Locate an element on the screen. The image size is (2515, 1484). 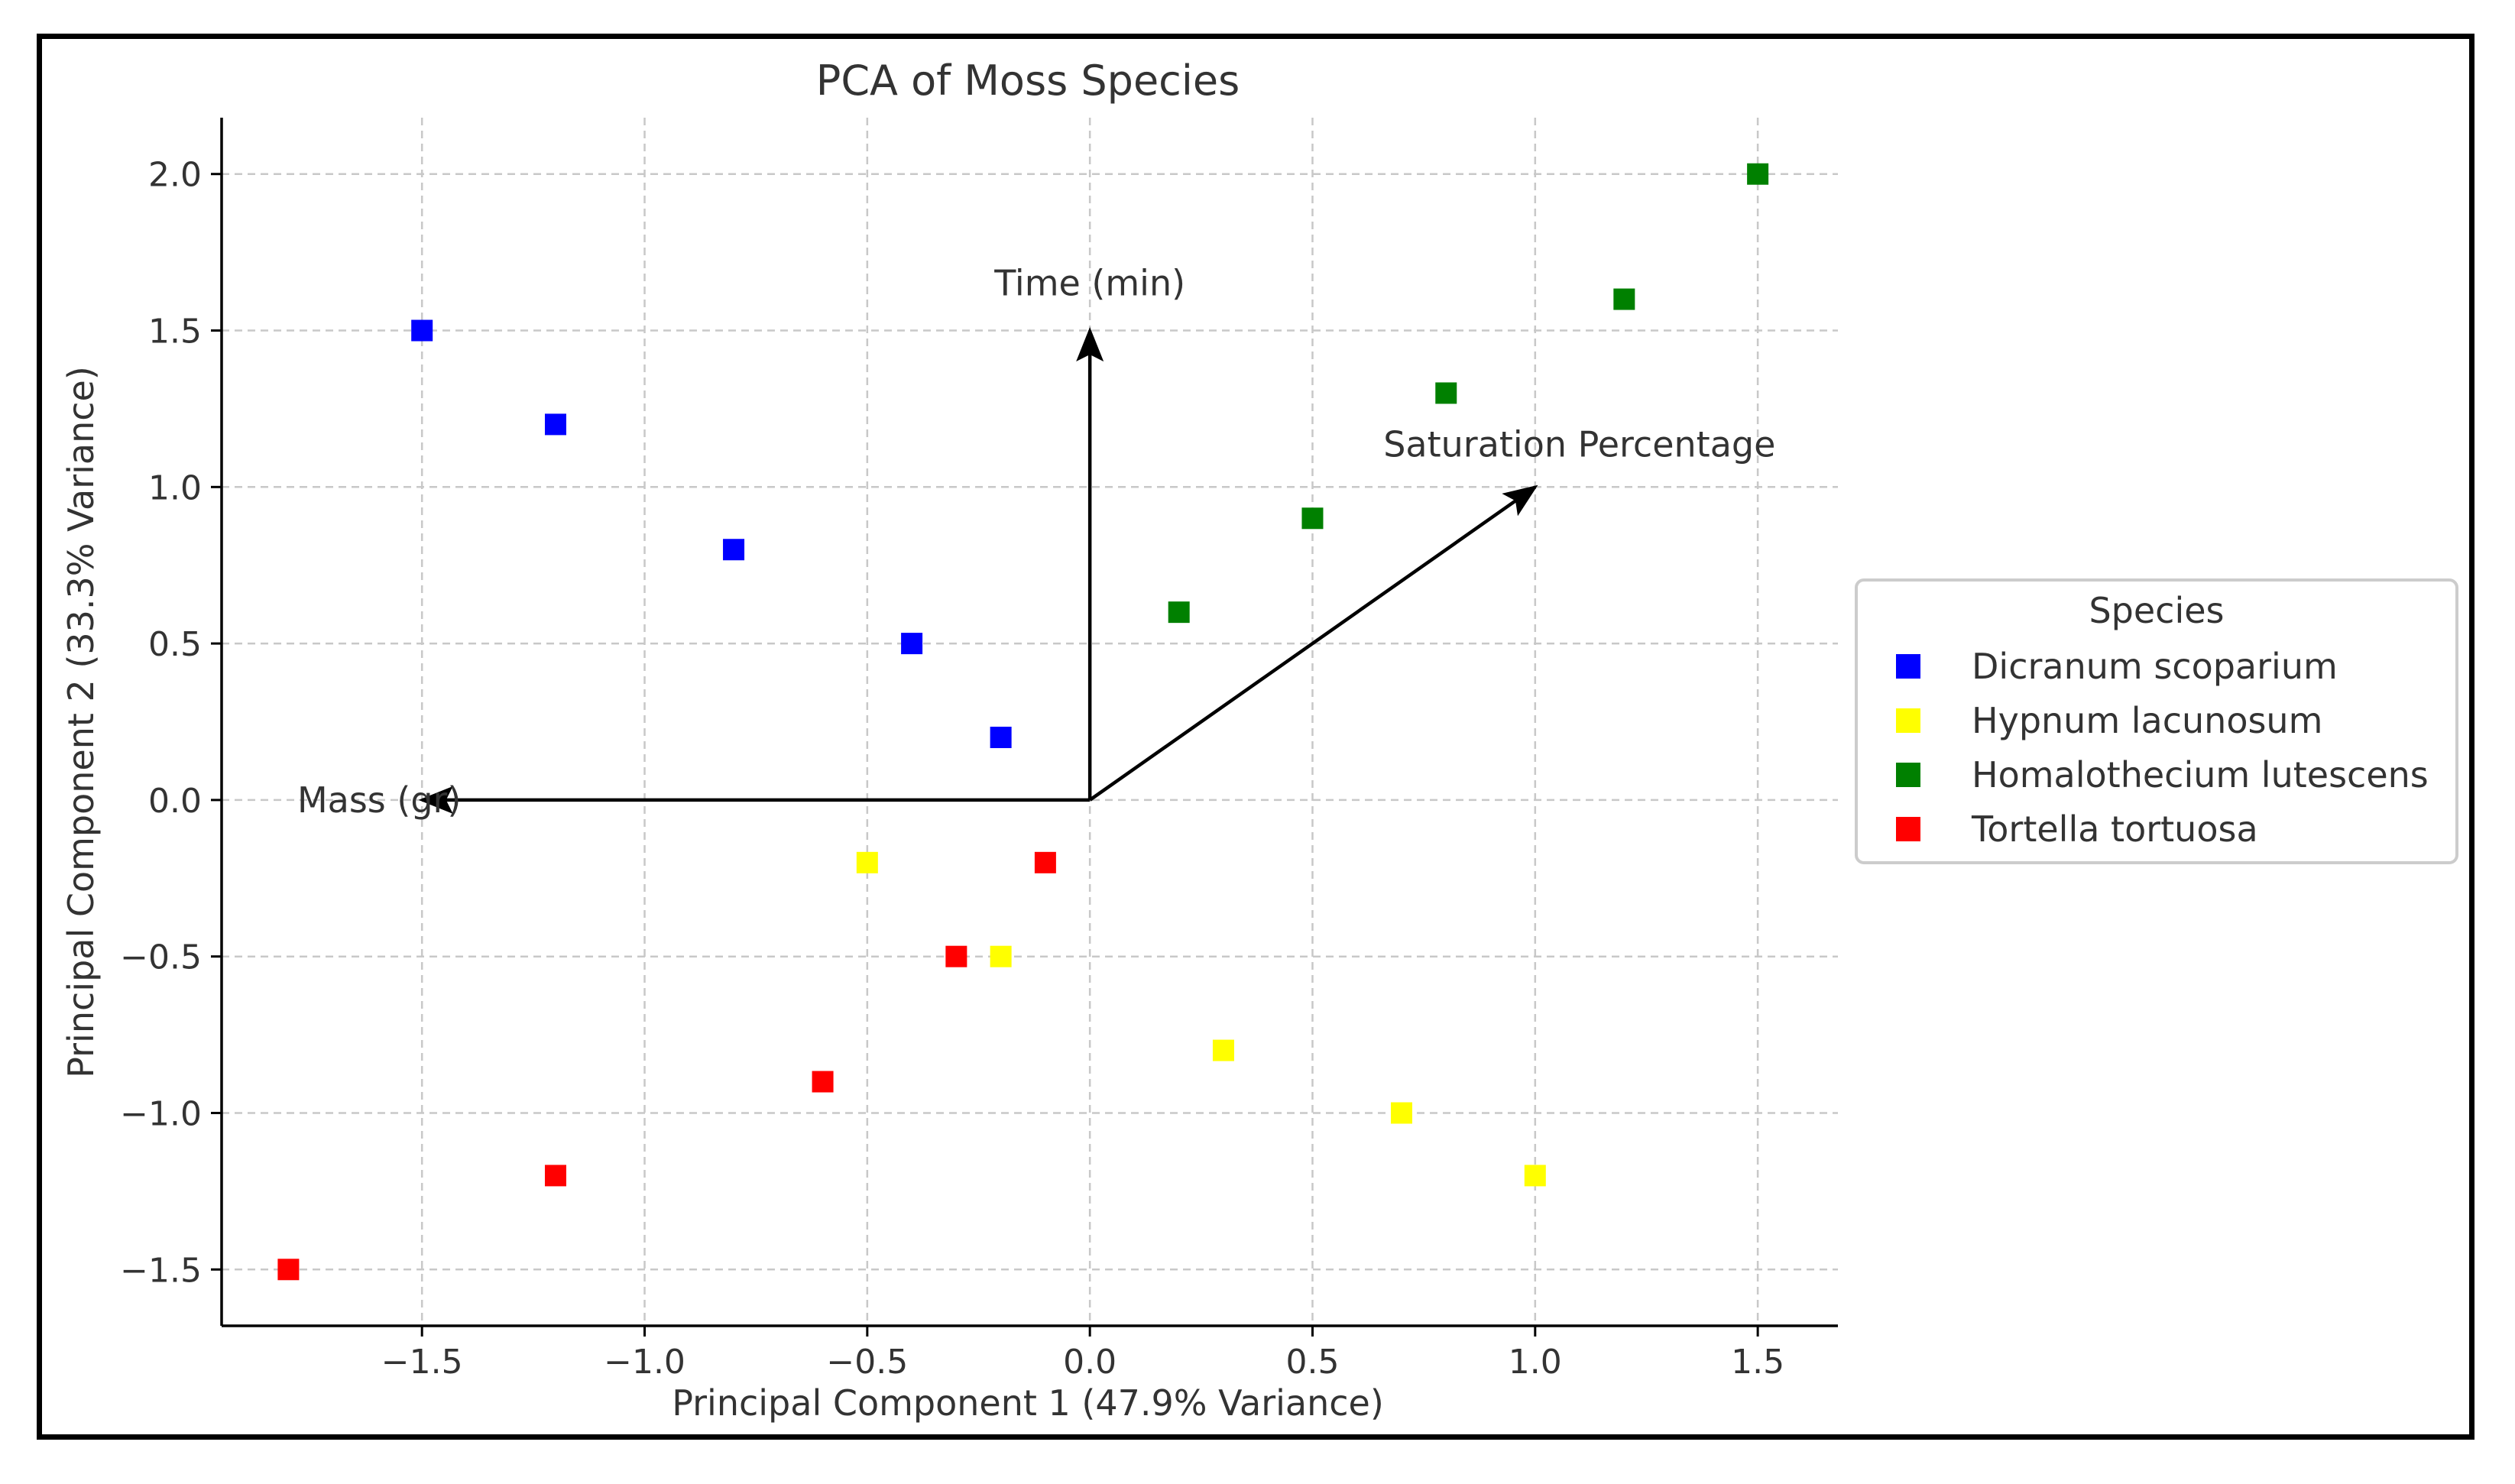
x-axis-label: Principal Component 1 (47.9% Variance) is located at coordinates (1028, 1403).